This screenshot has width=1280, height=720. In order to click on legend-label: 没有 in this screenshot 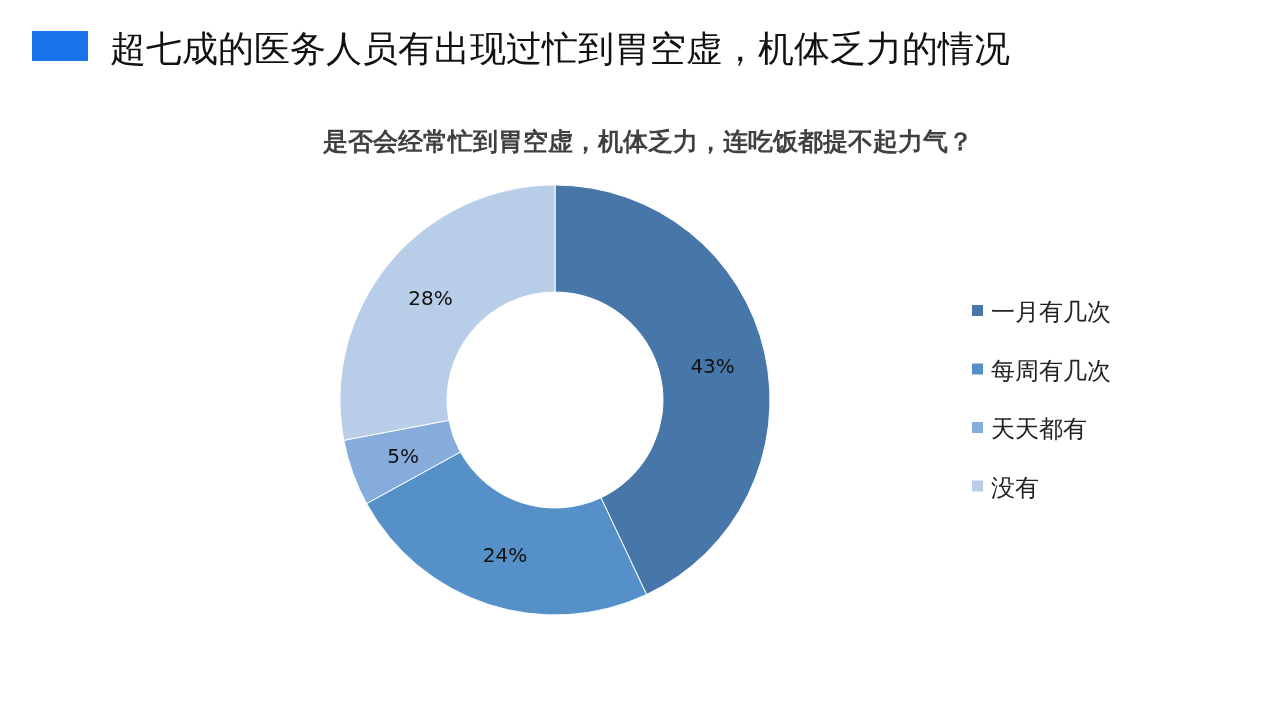, I will do `click(1015, 487)`.